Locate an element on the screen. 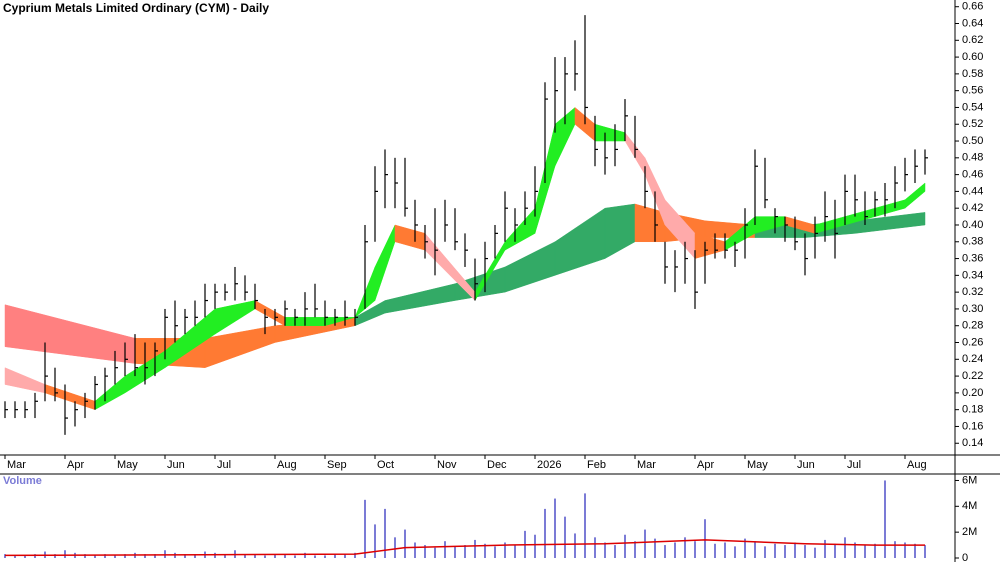 The image size is (1000, 562). y-tick-label: 0 is located at coordinates (965, 557).